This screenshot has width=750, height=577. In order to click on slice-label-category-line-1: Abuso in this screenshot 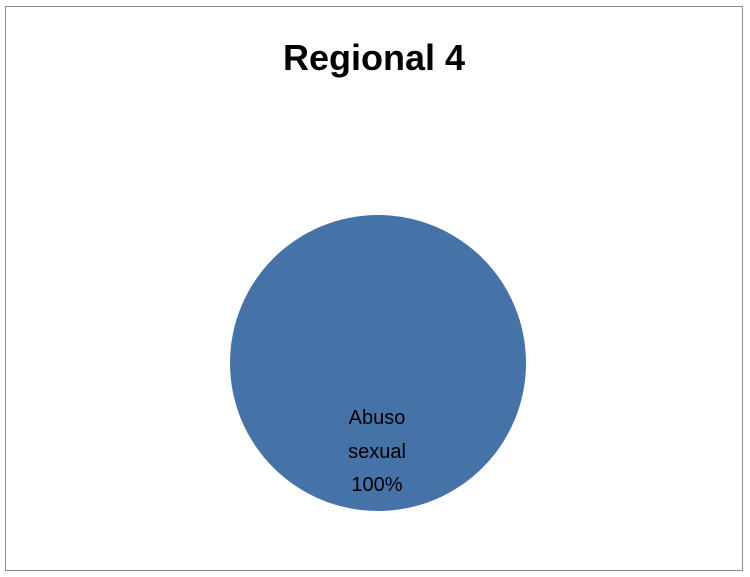, I will do `click(377, 418)`.